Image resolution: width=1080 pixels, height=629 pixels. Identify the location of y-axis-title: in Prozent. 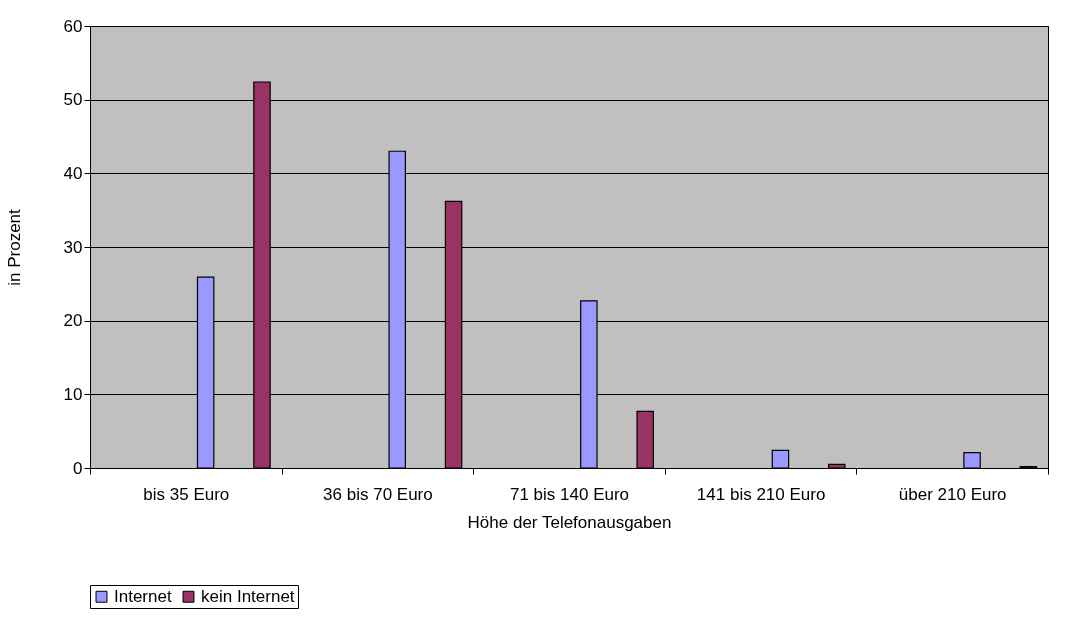
(14, 247).